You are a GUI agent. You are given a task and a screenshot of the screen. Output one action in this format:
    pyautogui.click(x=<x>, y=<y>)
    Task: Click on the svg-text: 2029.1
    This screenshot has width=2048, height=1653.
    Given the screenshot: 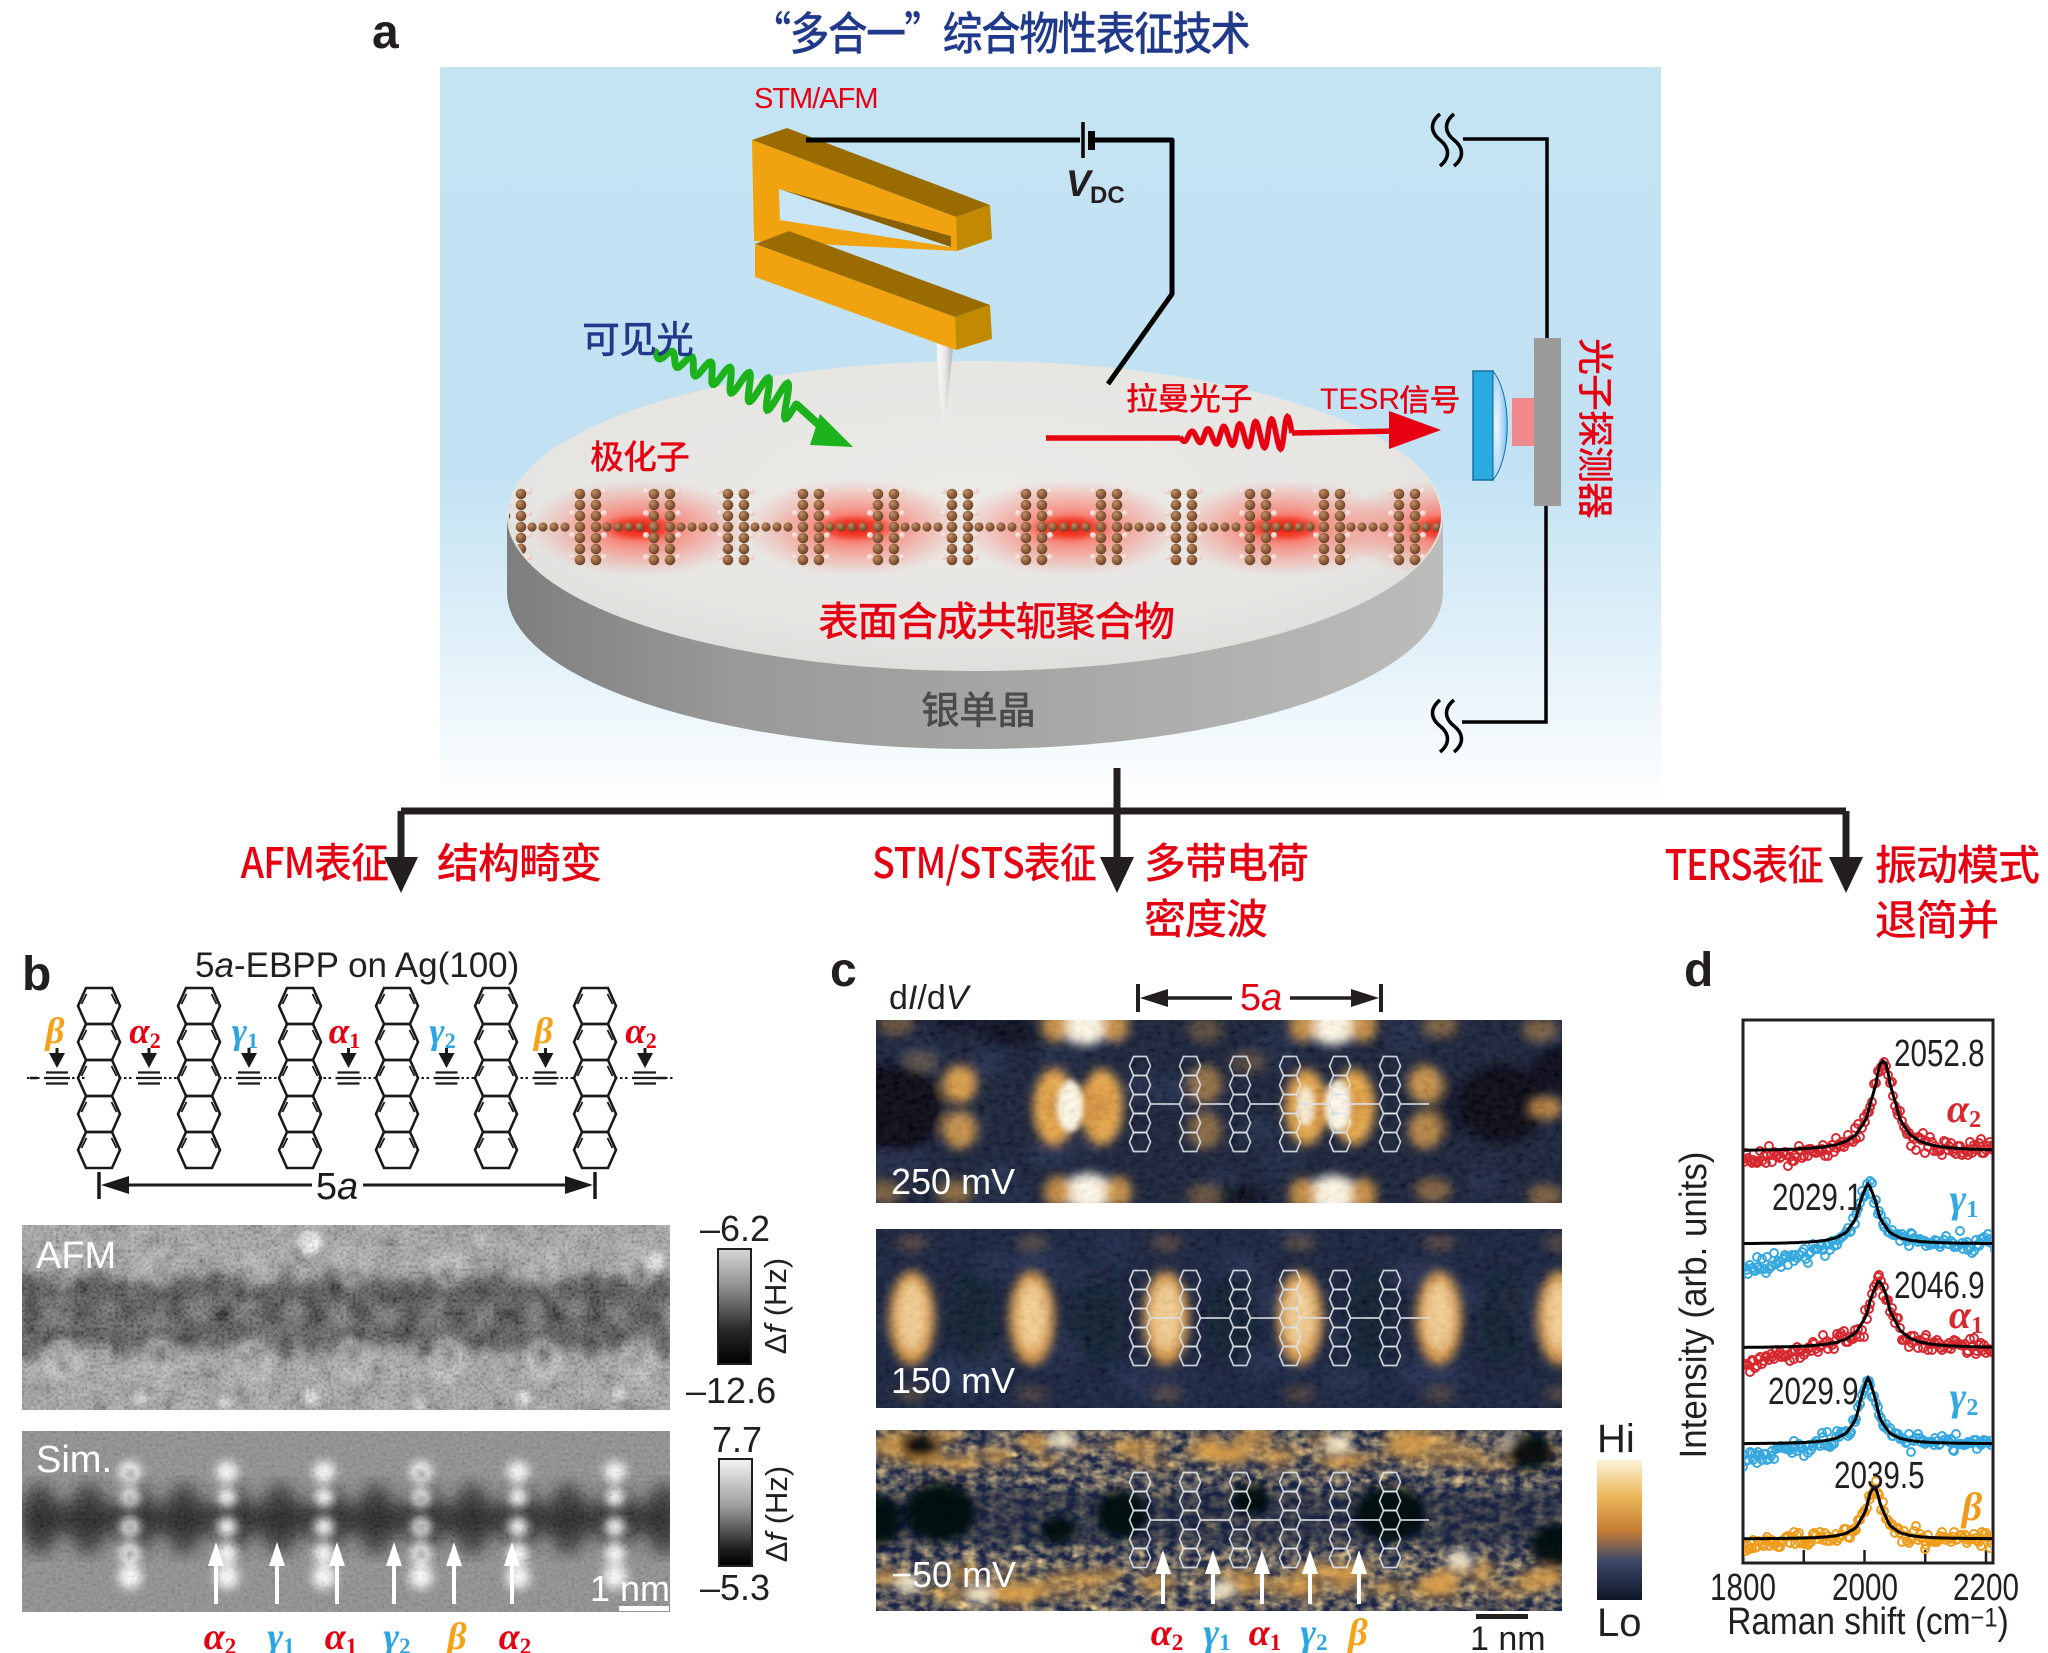 What is the action you would take?
    pyautogui.click(x=1817, y=1198)
    